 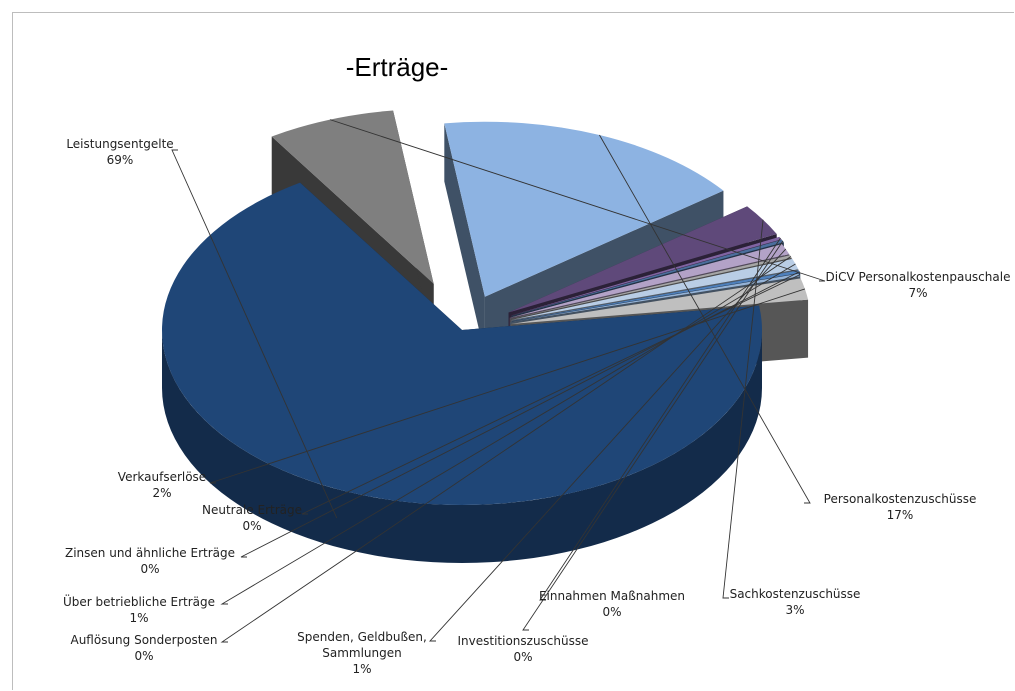 What do you see at coordinates (900, 515) in the screenshot?
I see `slice-percent: 17%` at bounding box center [900, 515].